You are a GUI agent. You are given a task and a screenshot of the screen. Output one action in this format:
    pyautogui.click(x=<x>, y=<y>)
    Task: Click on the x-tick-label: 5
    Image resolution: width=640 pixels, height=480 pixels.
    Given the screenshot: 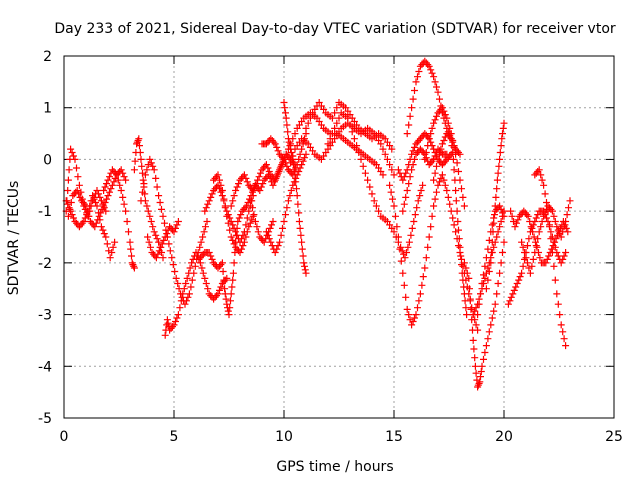 What is the action you would take?
    pyautogui.click(x=174, y=437)
    